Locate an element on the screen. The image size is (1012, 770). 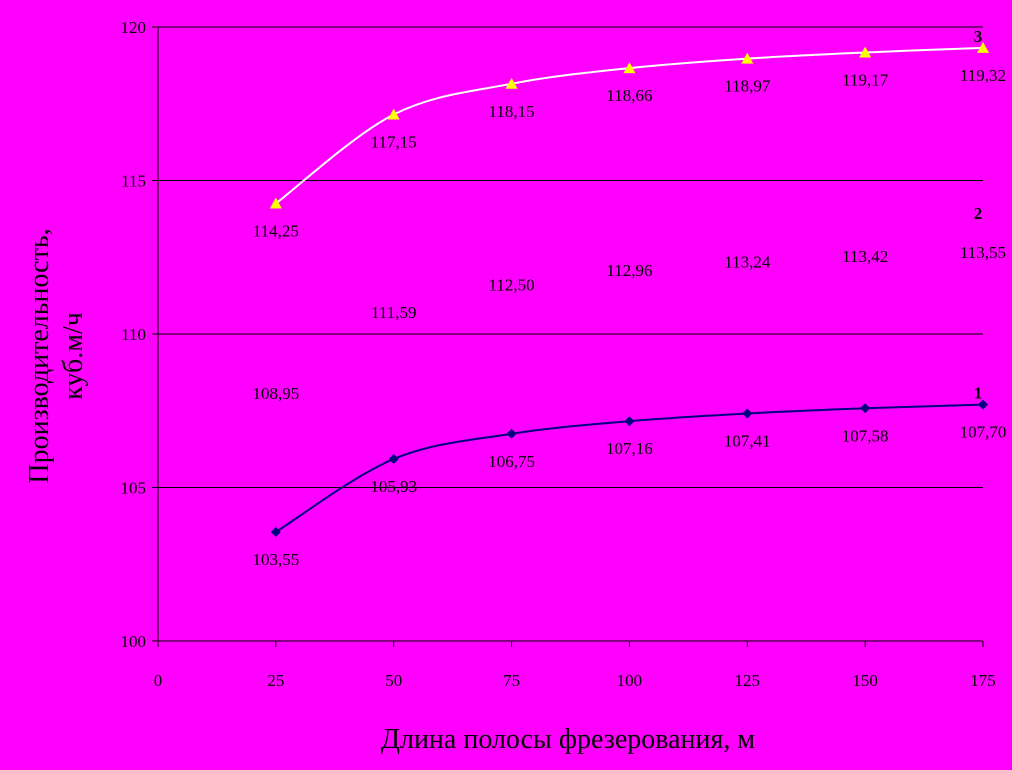
x-tick-label: 50 is located at coordinates (393, 680).